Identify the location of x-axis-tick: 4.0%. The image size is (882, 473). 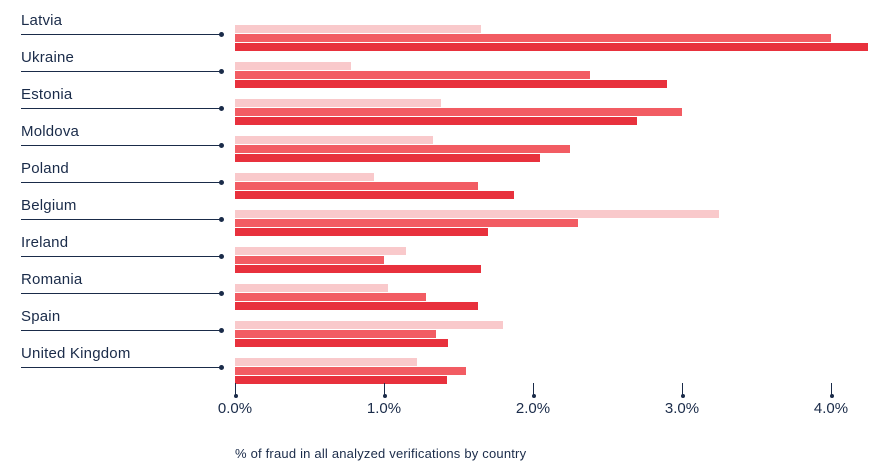
(831, 400).